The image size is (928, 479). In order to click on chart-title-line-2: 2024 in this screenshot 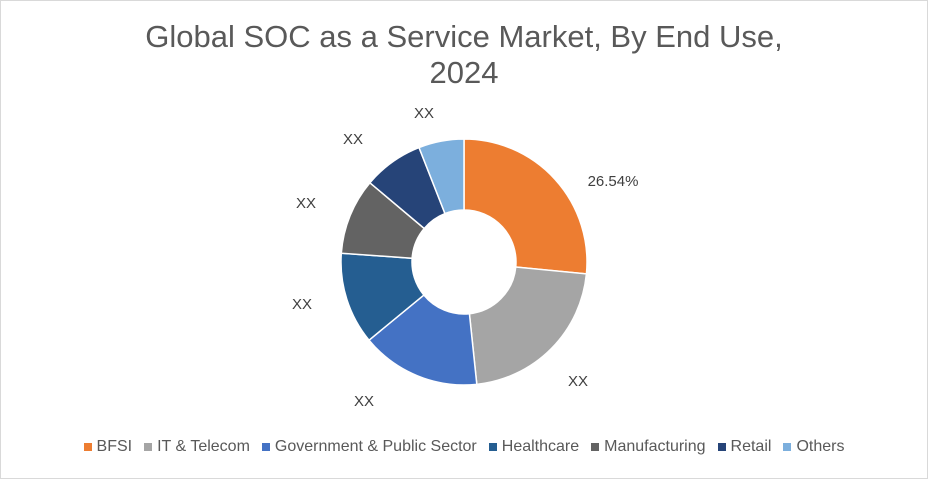, I will do `click(464, 72)`.